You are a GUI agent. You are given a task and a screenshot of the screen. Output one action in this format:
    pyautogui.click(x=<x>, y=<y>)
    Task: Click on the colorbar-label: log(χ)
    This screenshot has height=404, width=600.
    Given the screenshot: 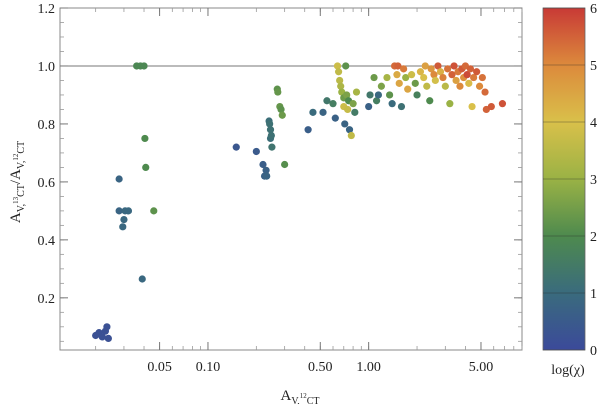 What is the action you would take?
    pyautogui.click(x=568, y=370)
    